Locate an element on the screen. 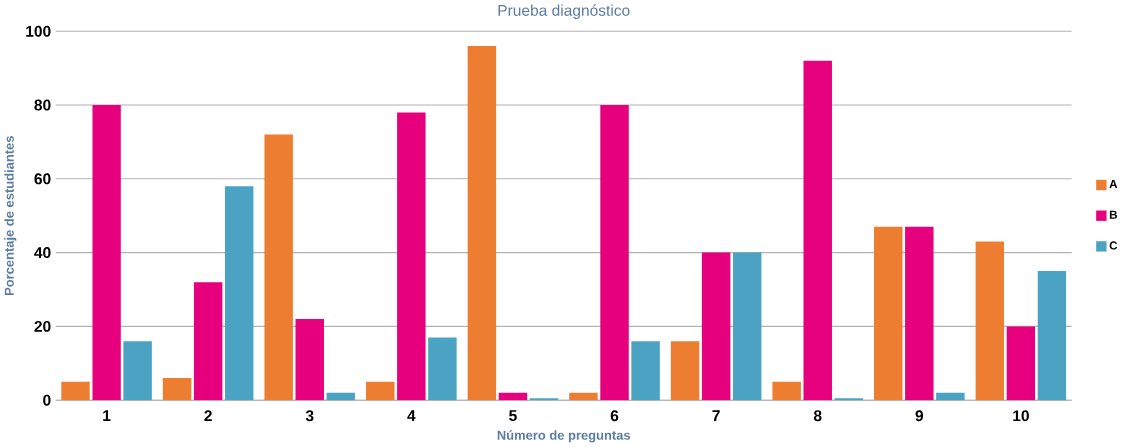  x-tick-label: 2 is located at coordinates (208, 416).